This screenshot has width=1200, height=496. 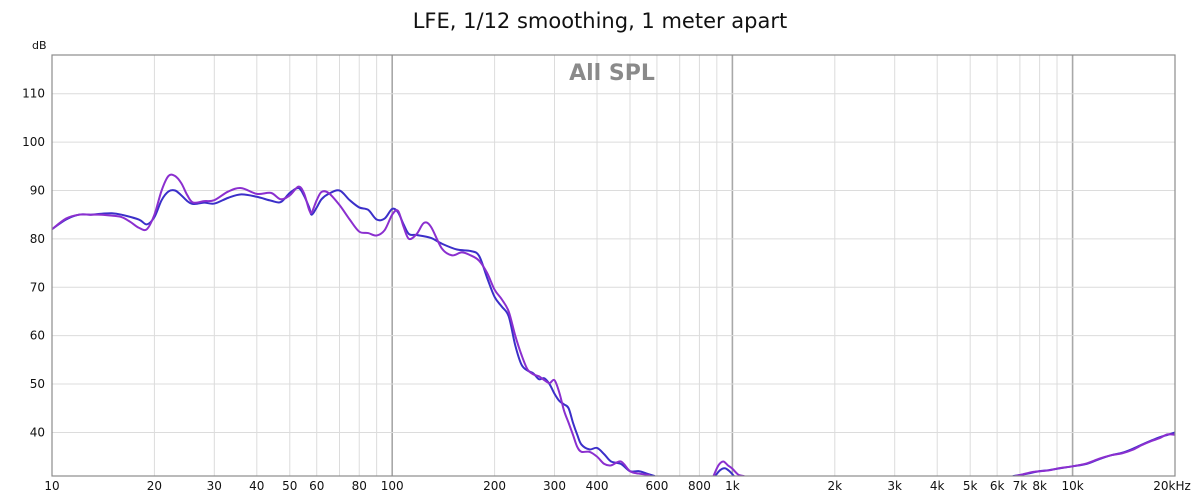 I want to click on x-tick-label: 40, so click(x=256, y=486).